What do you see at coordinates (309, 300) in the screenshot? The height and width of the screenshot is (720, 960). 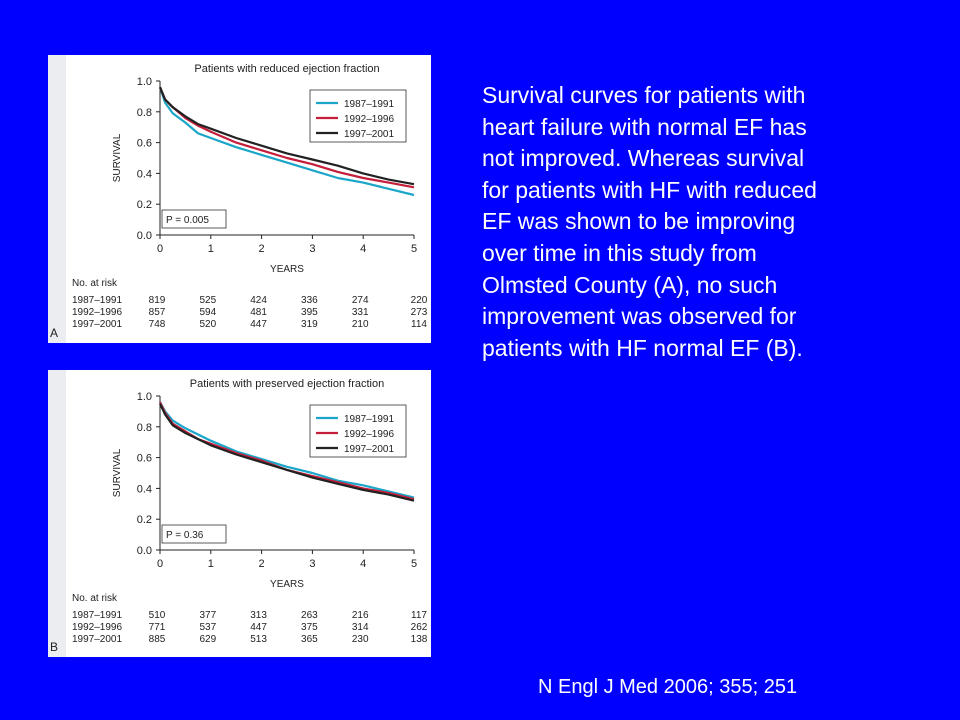 I see `at-risk-value: 336` at bounding box center [309, 300].